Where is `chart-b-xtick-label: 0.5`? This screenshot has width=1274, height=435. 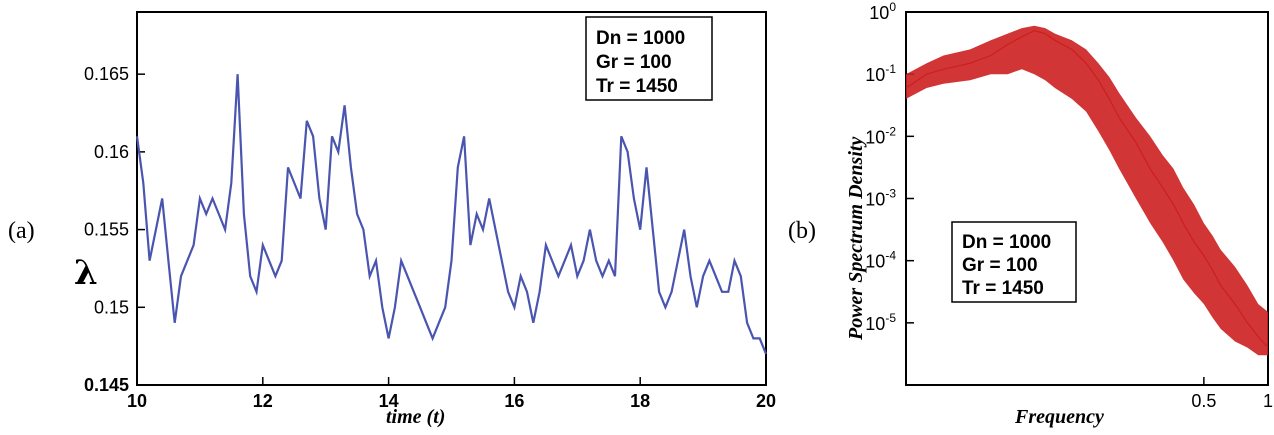
chart-b-xtick-label: 0.5 is located at coordinates (1203, 401).